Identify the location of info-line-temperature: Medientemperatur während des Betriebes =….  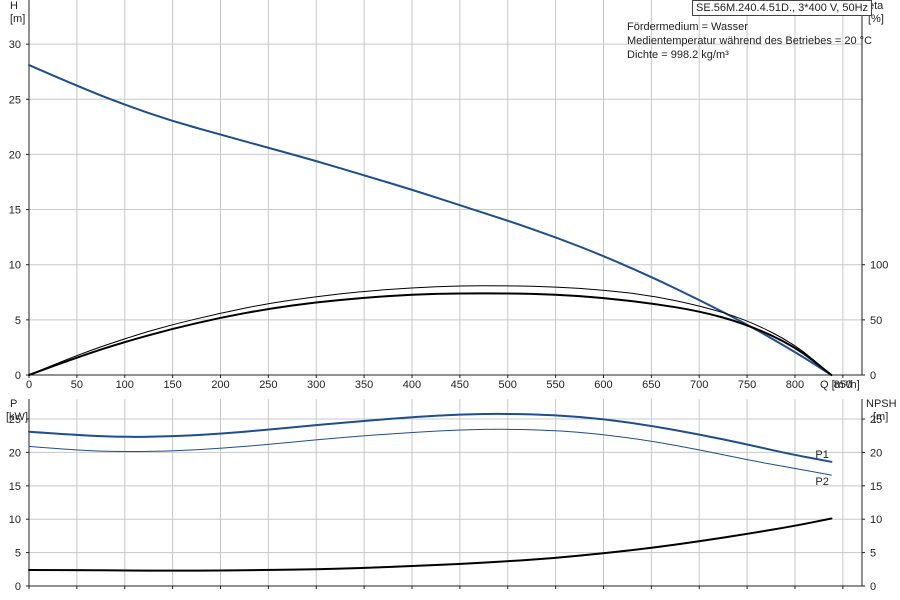
(750, 41).